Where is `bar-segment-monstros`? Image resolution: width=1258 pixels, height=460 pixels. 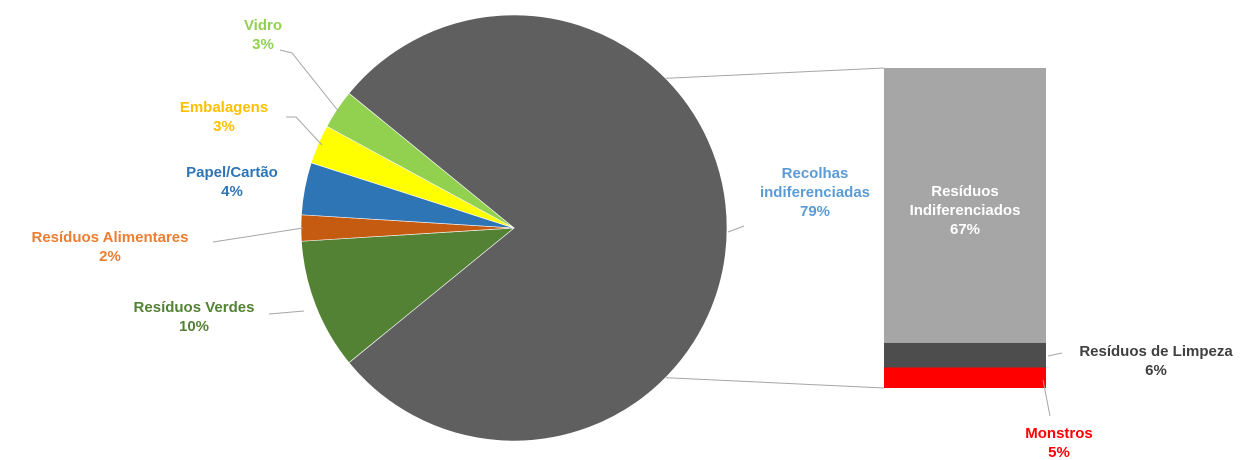 bar-segment-monstros is located at coordinates (965, 377).